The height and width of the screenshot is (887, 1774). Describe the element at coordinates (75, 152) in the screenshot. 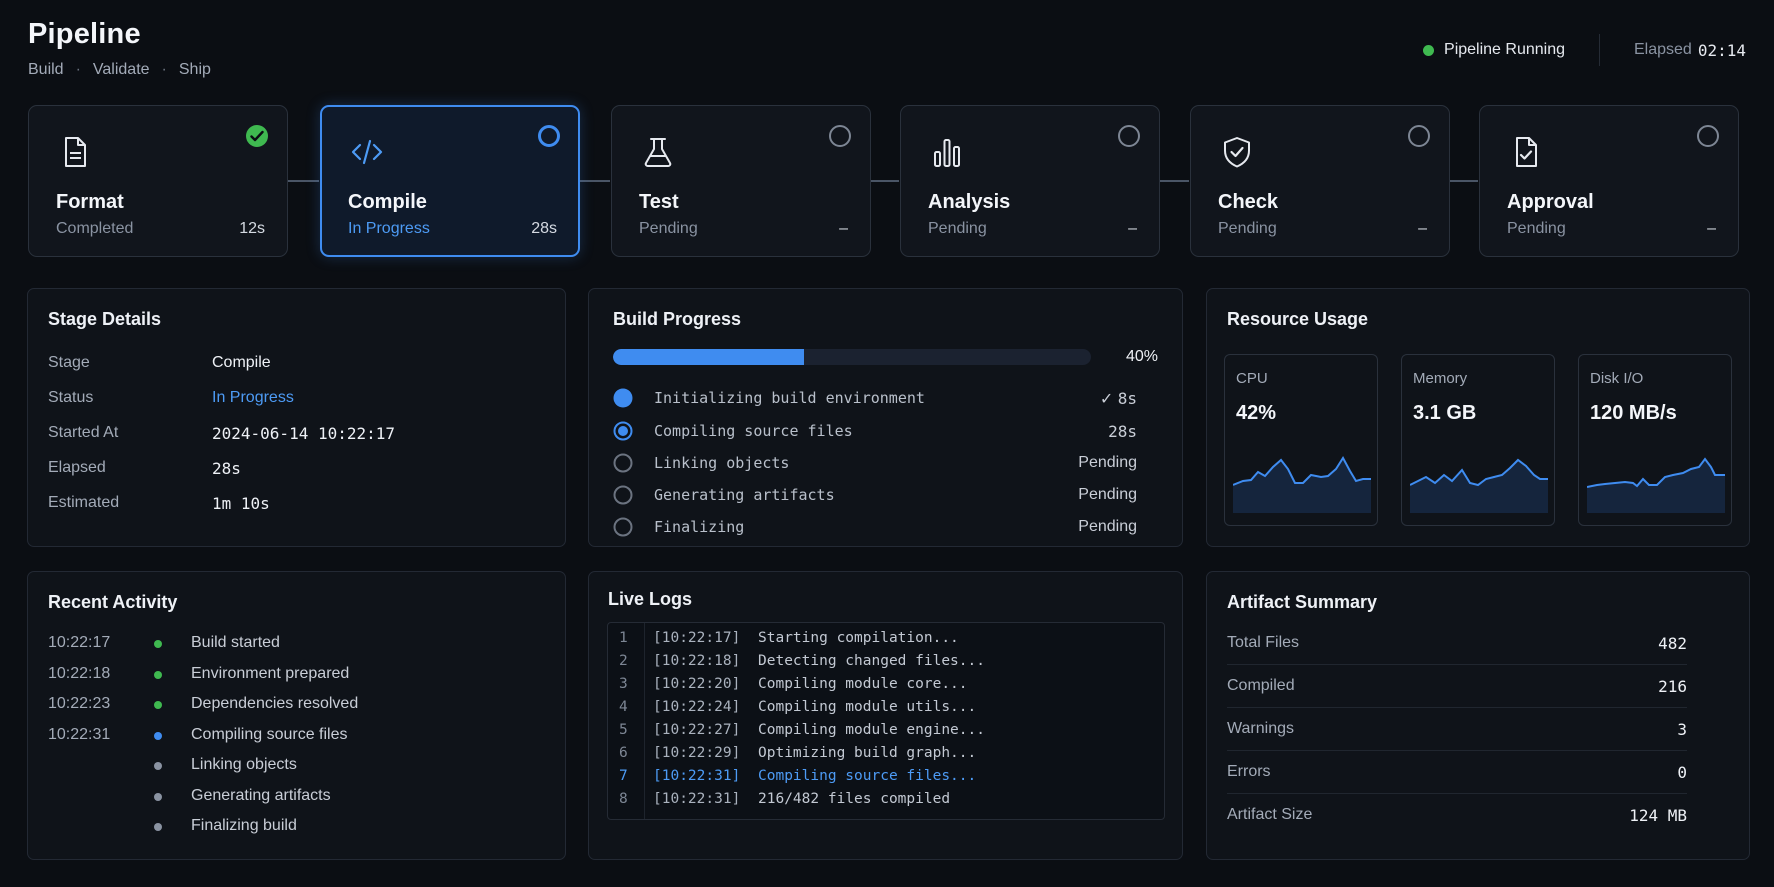

I see `document-icon` at that location.